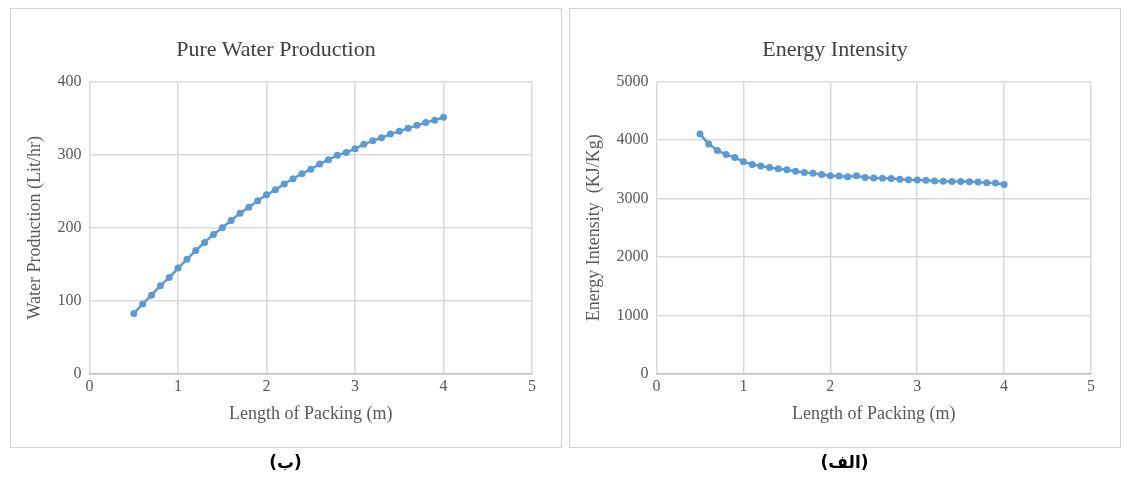 Image resolution: width=1130 pixels, height=497 pixels. Describe the element at coordinates (69, 226) in the screenshot. I see `y-tick-label: 200` at that location.